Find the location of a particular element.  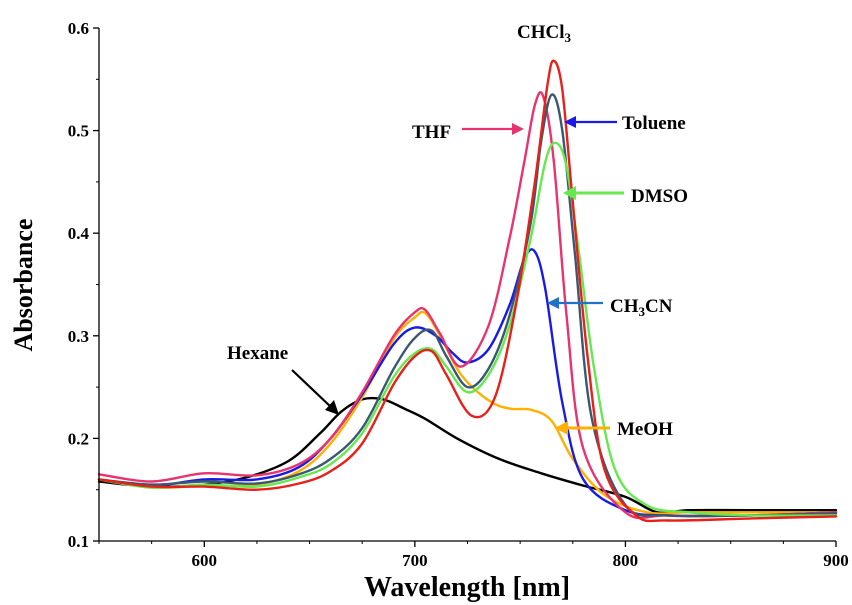

y-axis-title: Absorbance is located at coordinates (23, 285).